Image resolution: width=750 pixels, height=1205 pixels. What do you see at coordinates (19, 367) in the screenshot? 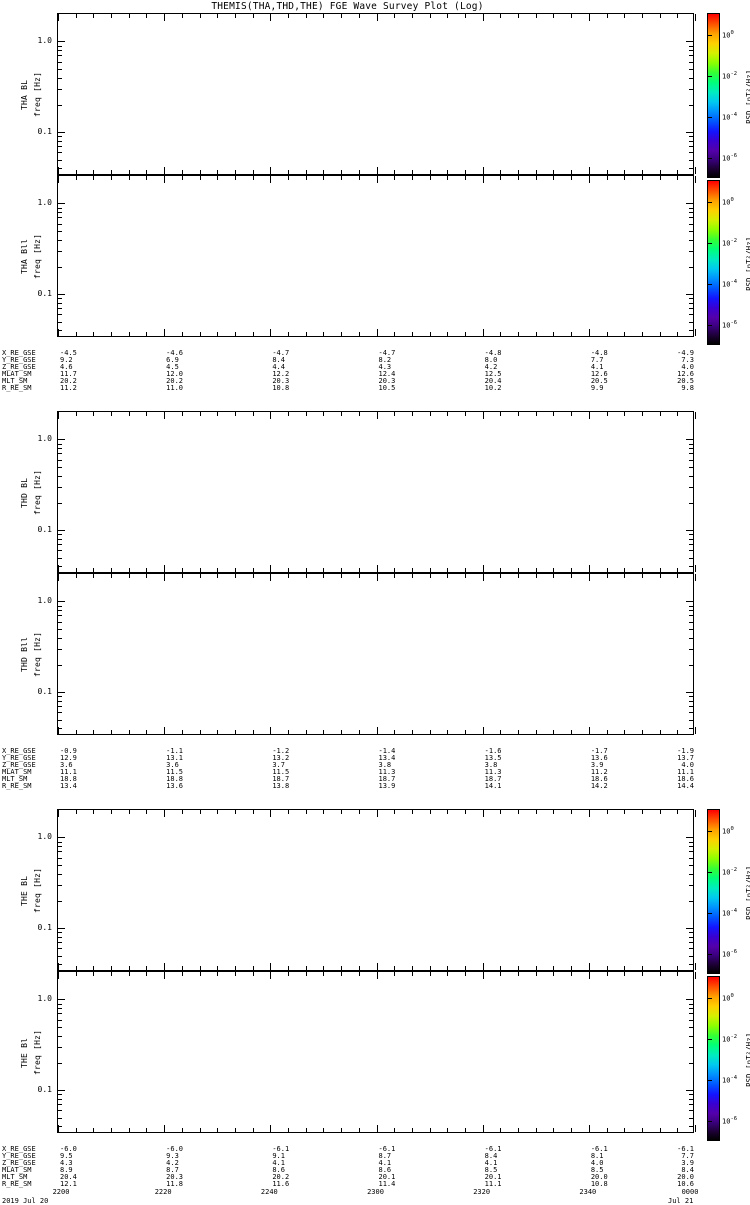
I see `ephemeris-row-name: Z_RE_GSE` at bounding box center [19, 367].